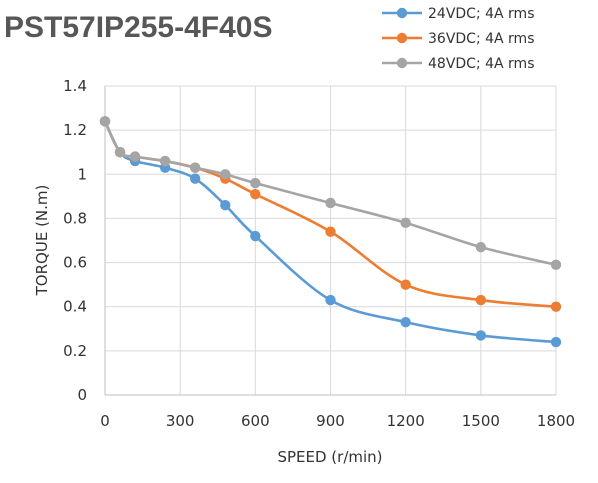  What do you see at coordinates (180, 421) in the screenshot?
I see `x-tick-label: 300` at bounding box center [180, 421].